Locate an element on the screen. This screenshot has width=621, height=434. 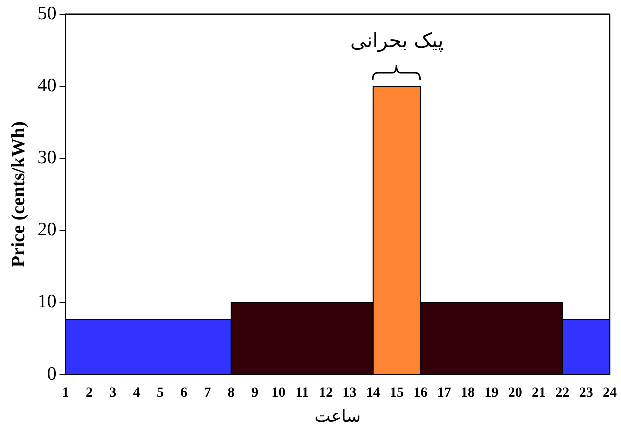
x-tick-label: 15 is located at coordinates (397, 393).